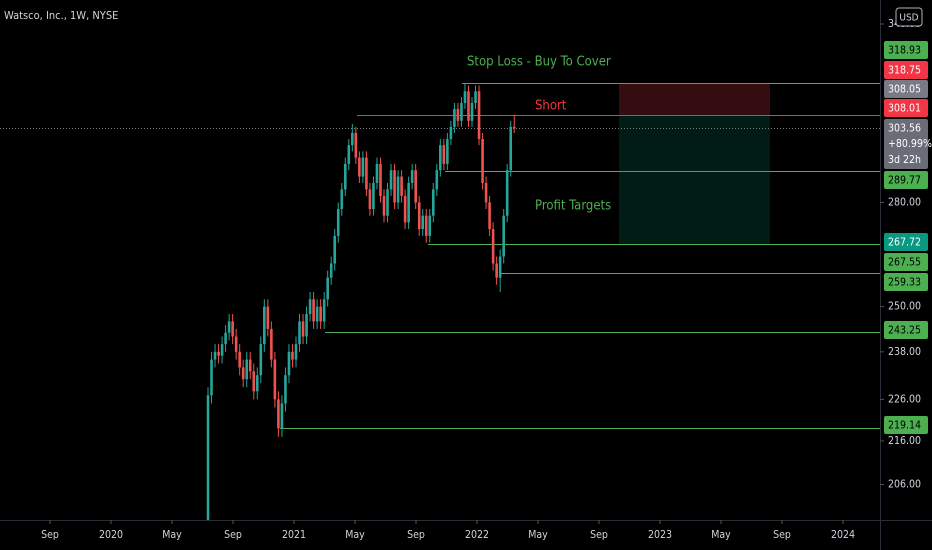 This screenshot has height=550, width=932. What do you see at coordinates (551, 106) in the screenshot?
I see `annotation: Short` at bounding box center [551, 106].